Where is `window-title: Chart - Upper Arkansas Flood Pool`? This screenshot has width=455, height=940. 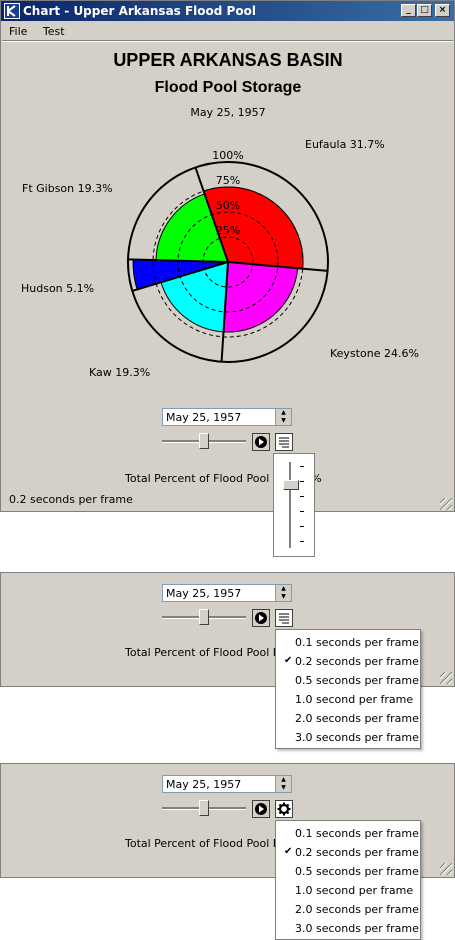 window-title: Chart - Upper Arkansas Flood Pool is located at coordinates (139, 11).